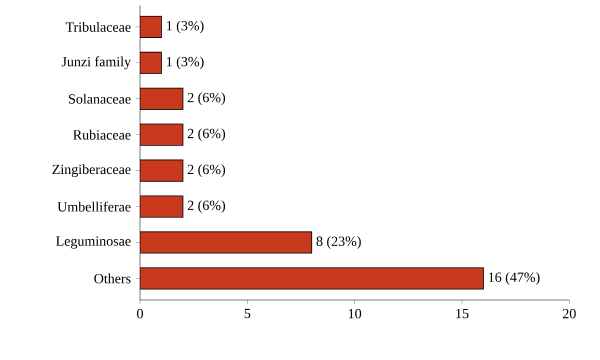 This screenshot has height=360, width=600. What do you see at coordinates (140, 313) in the screenshot?
I see `x-tick-label: 0` at bounding box center [140, 313].